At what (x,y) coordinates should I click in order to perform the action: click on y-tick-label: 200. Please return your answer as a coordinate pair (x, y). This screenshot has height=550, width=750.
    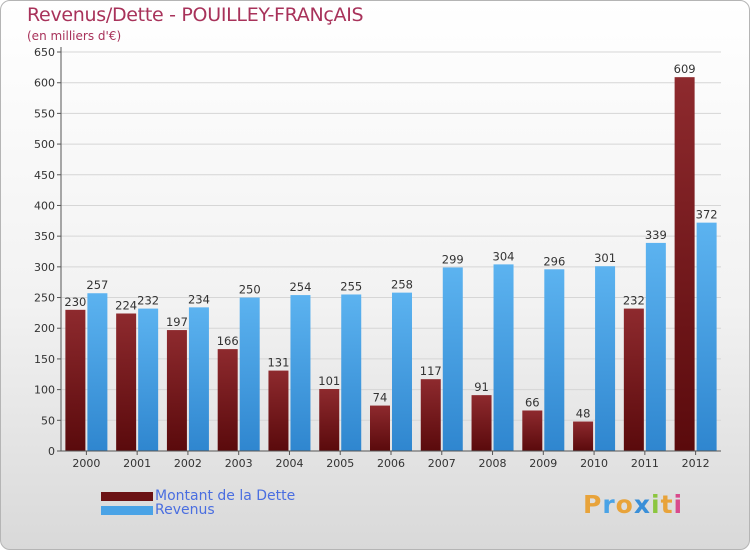
    Looking at the image, I should click on (44, 328).